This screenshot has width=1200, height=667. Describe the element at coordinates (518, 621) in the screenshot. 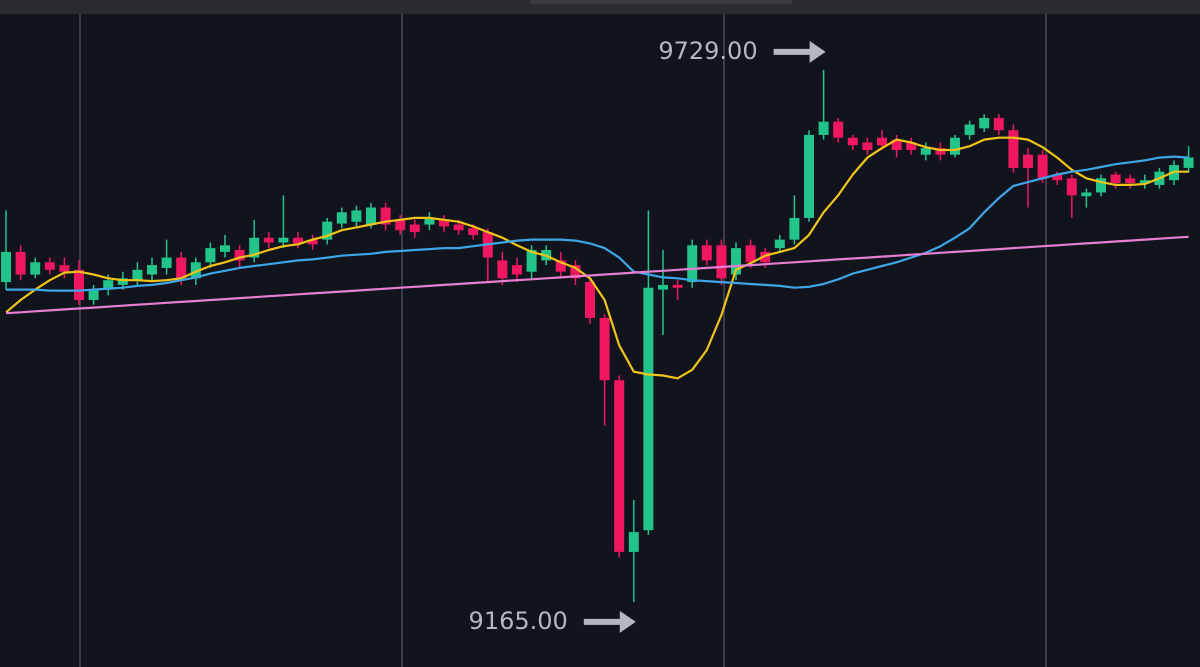

I see `annotation-label: 9165.00` at that location.